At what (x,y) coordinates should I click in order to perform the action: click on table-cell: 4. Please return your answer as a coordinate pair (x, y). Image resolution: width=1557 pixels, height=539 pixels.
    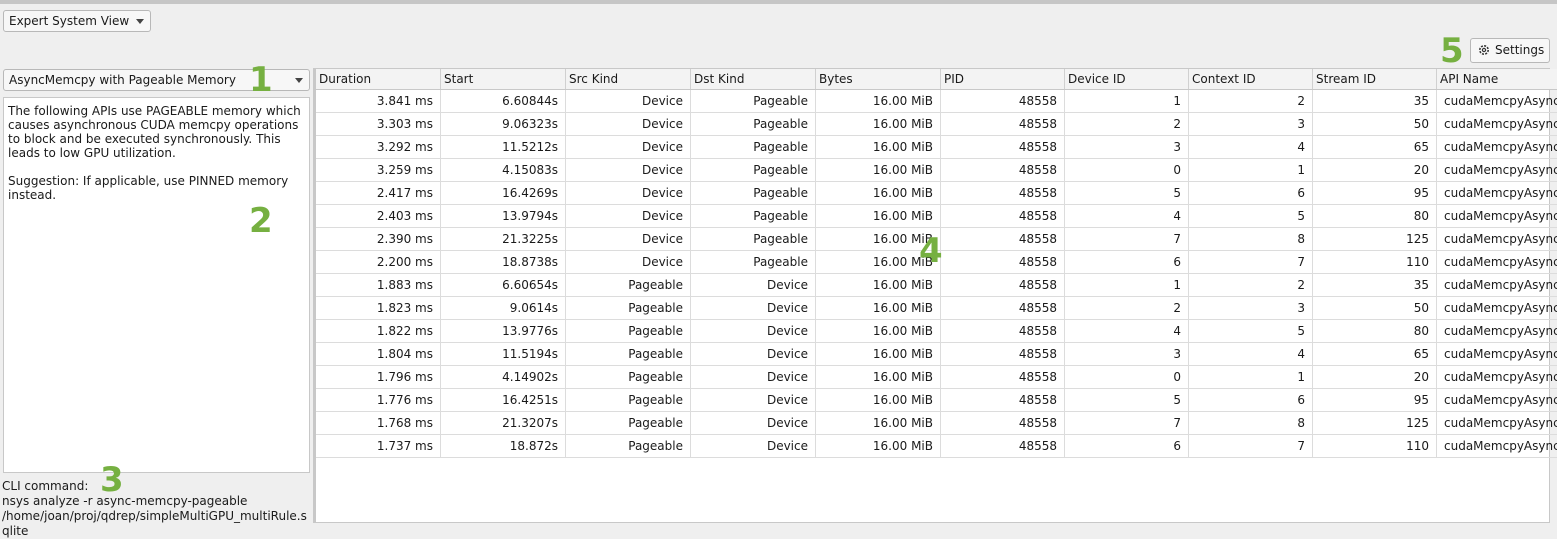
    Looking at the image, I should click on (1127, 216).